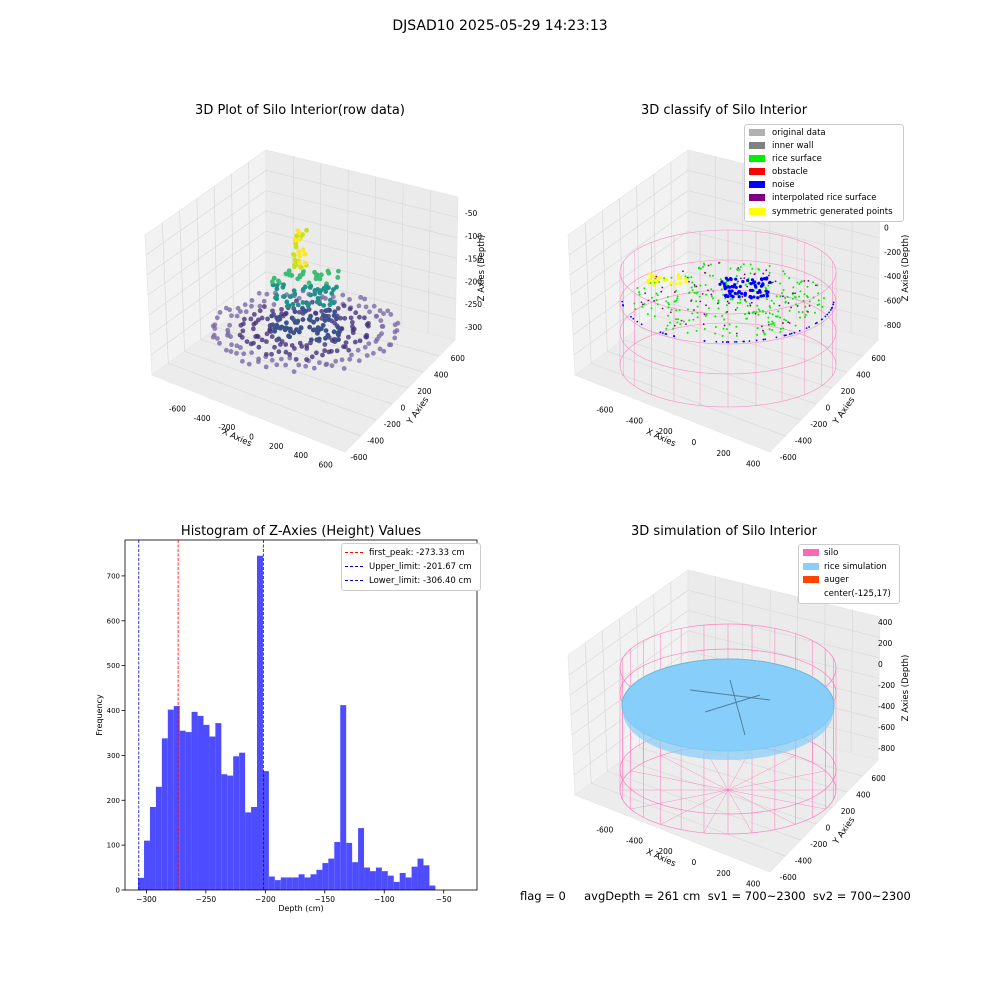 The image size is (1000, 1000). Describe the element at coordinates (832, 211) in the screenshot. I see `legend-label: symmetric generated points` at that location.